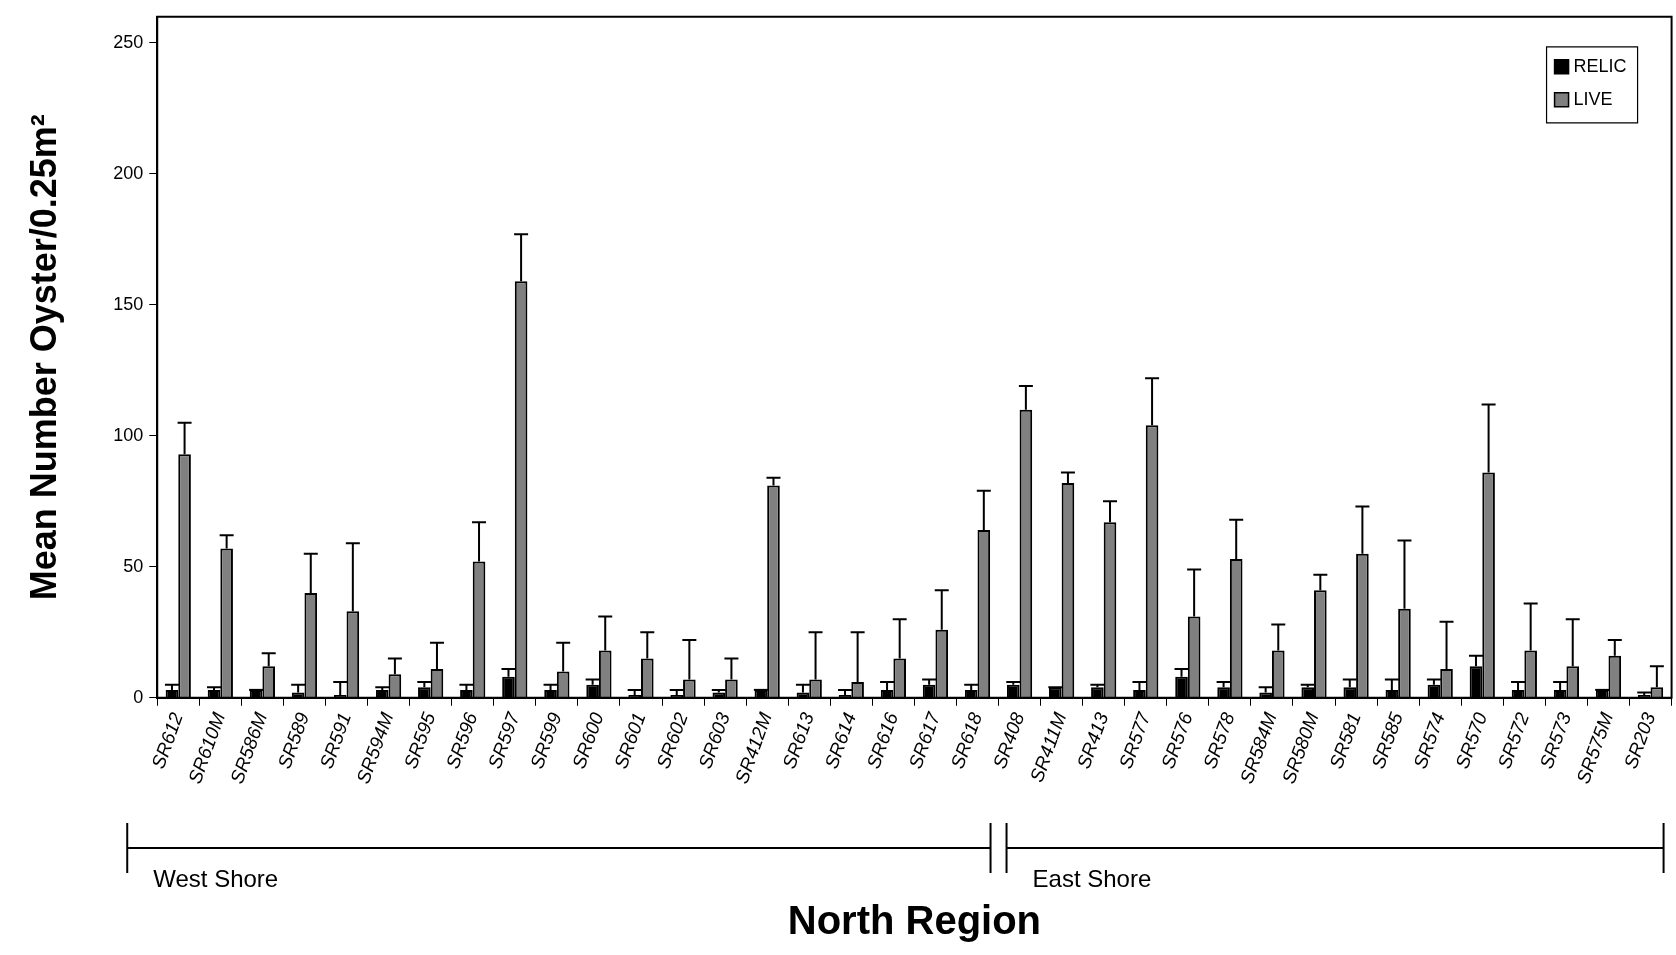 The image size is (1676, 955). What do you see at coordinates (1429, 740) in the screenshot?
I see `x-tick-label: SR574` at bounding box center [1429, 740].